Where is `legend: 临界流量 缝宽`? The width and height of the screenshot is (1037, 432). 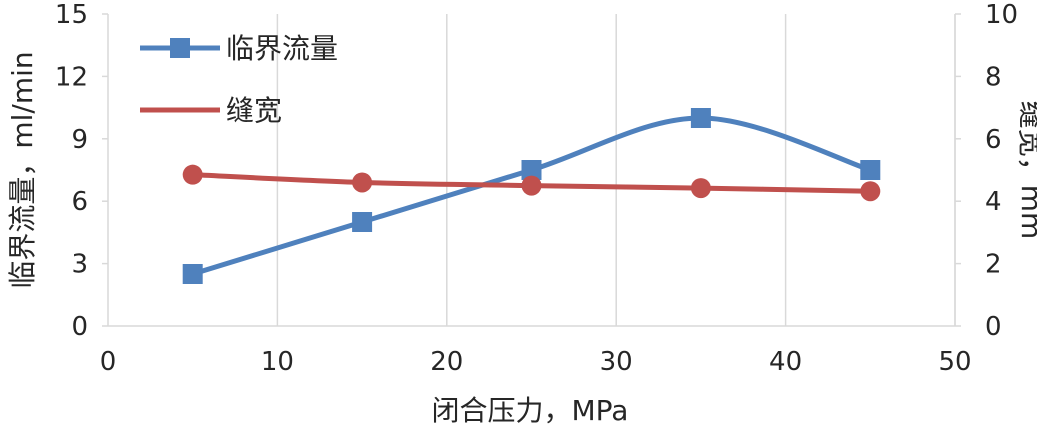
legend: 临界流量 缝宽 is located at coordinates (239, 79).